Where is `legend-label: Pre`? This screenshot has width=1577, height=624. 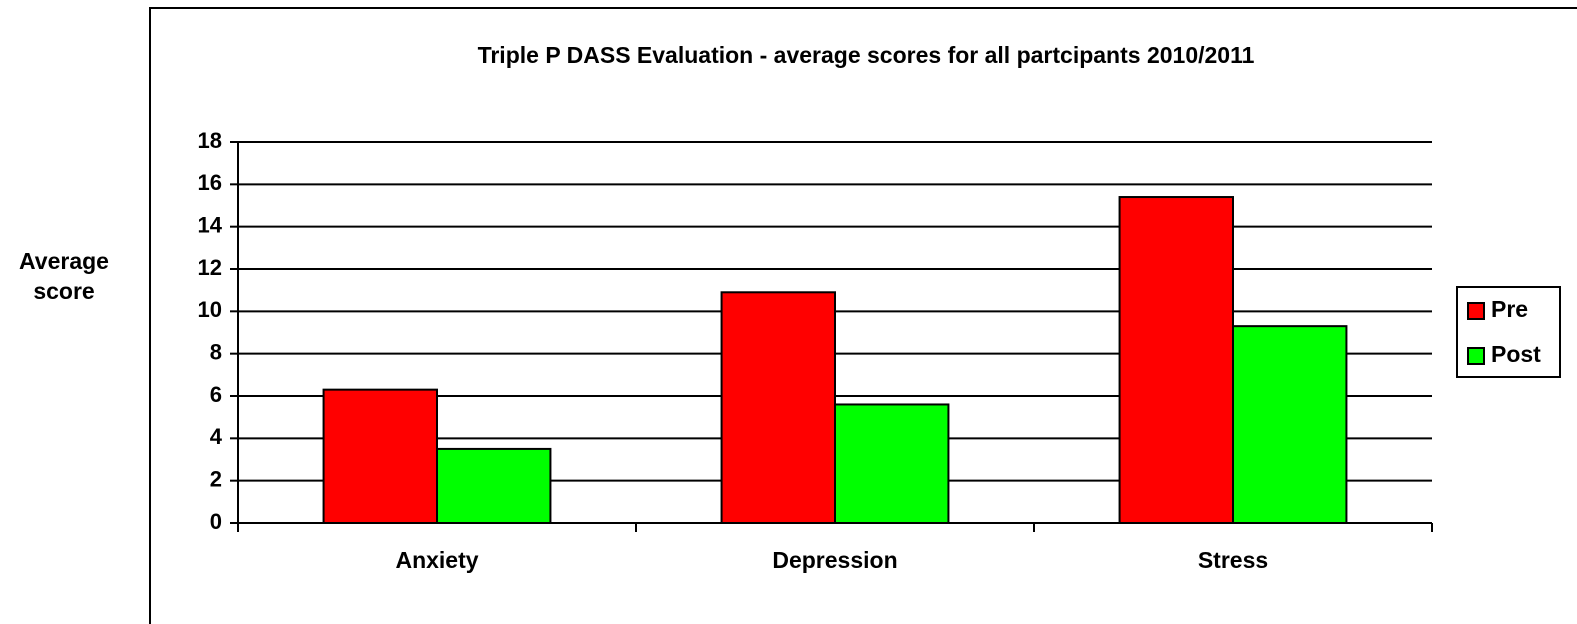
legend-label: Pre is located at coordinates (1509, 309).